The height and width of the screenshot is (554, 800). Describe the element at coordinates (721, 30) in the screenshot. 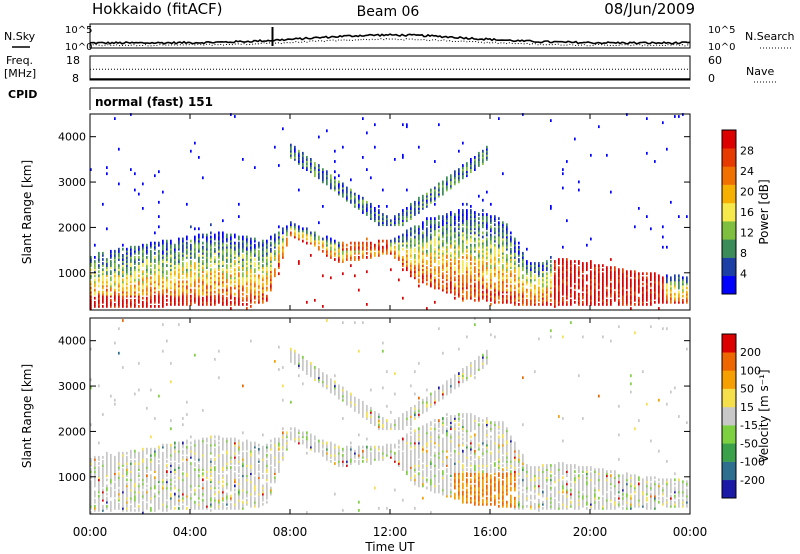

I see `noise-right-tick-top: 10^5` at that location.